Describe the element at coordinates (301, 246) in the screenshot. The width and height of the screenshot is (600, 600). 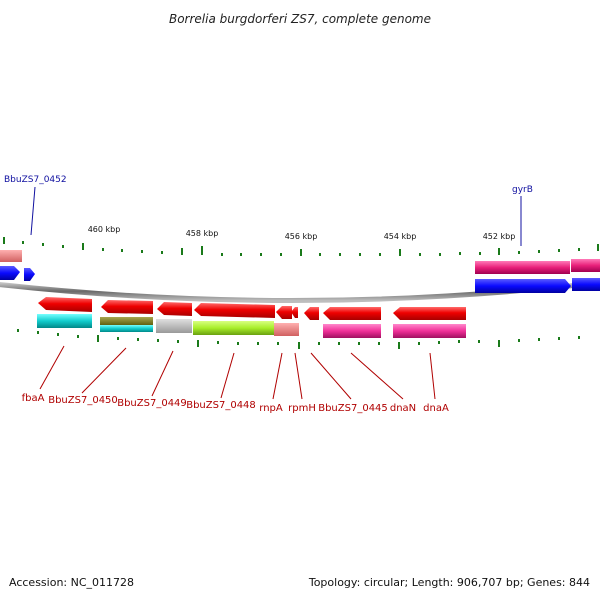
I see `outer-tick-marks` at that location.